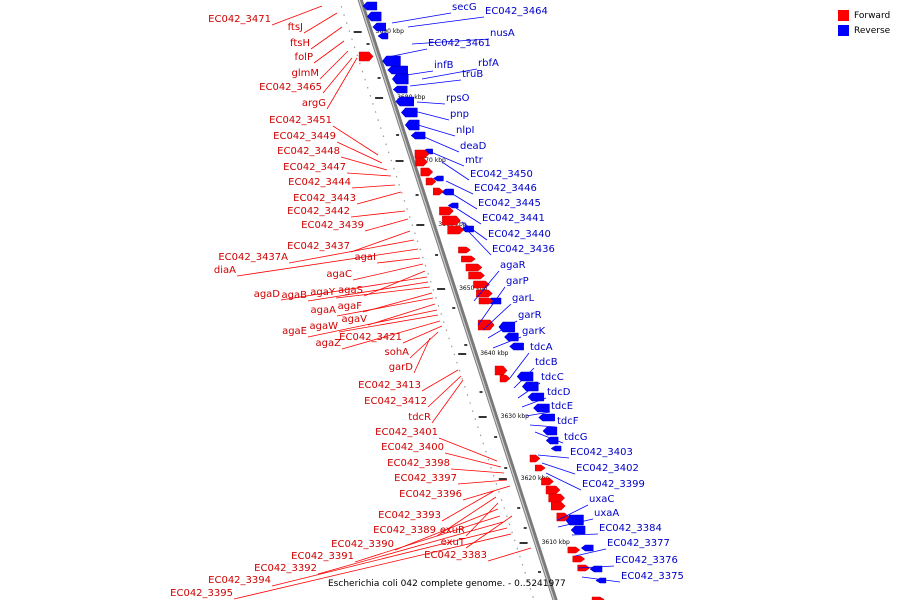 This screenshot has width=900, height=600. I want to click on forward-gene-label: tdcR, so click(419, 417).